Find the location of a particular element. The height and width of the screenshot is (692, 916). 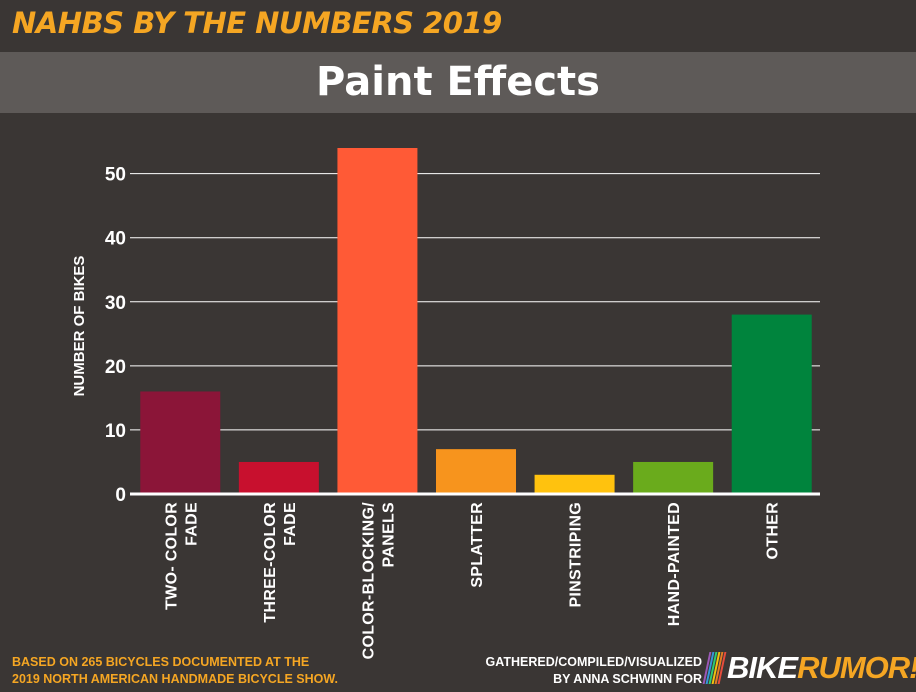

subtitle-band is located at coordinates (458, 82).